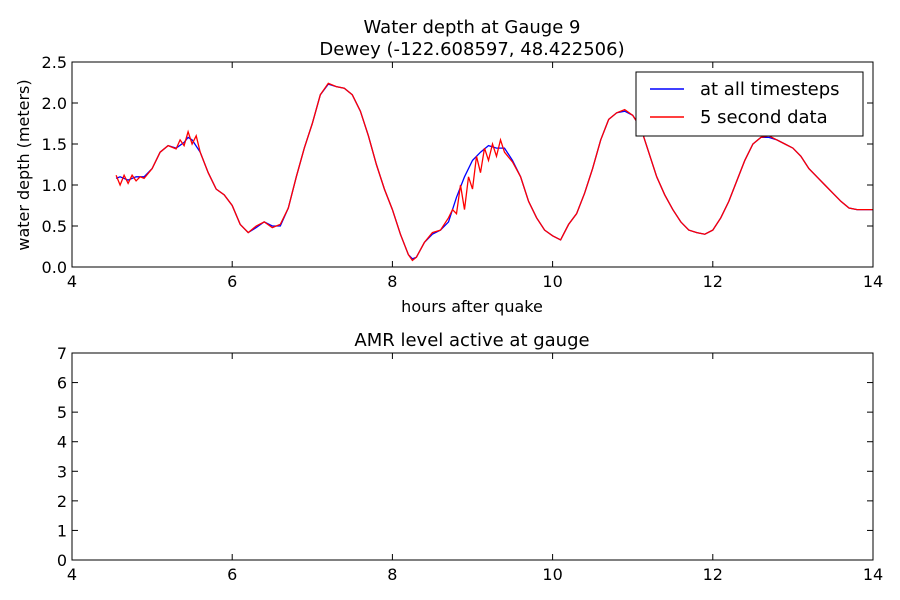  I want to click on chart1-xtick-label: 8, so click(392, 281).